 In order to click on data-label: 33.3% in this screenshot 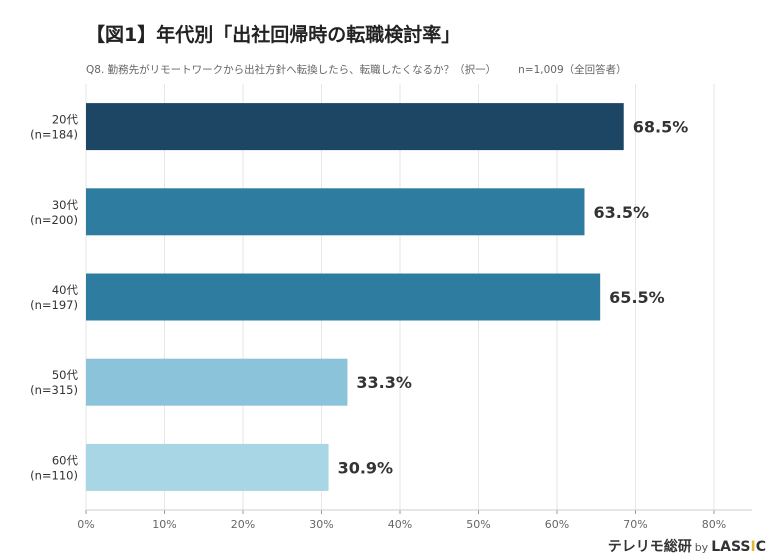, I will do `click(384, 382)`.